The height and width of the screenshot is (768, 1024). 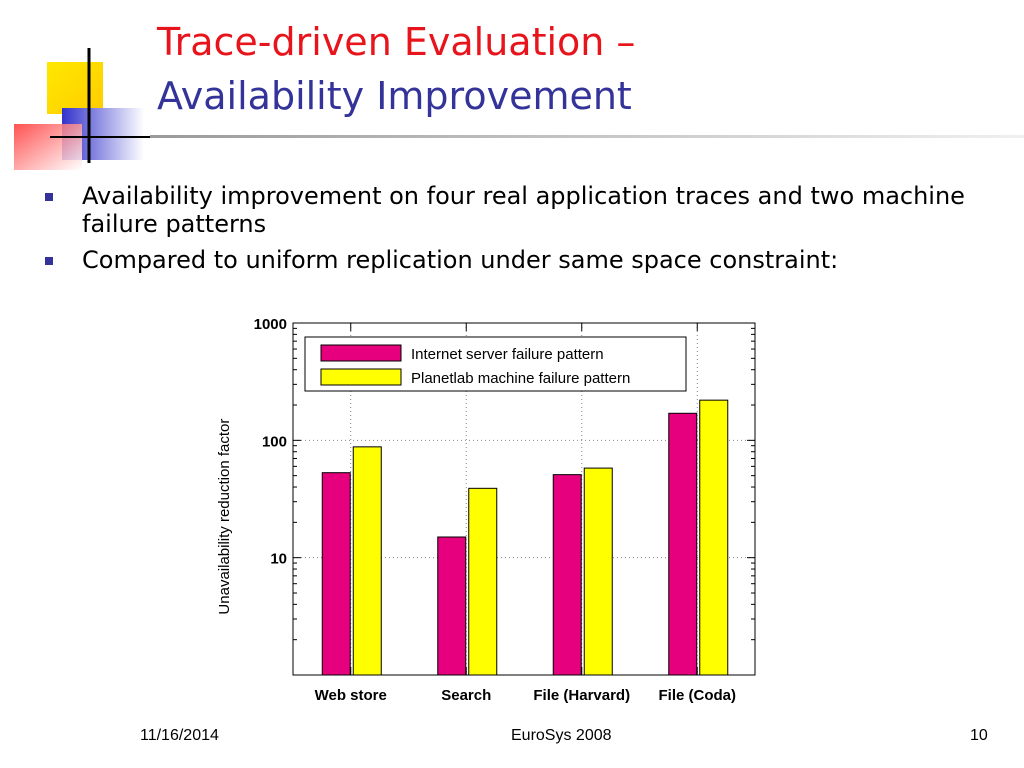 What do you see at coordinates (698, 695) in the screenshot?
I see `x-tick-label: File (Coda)` at bounding box center [698, 695].